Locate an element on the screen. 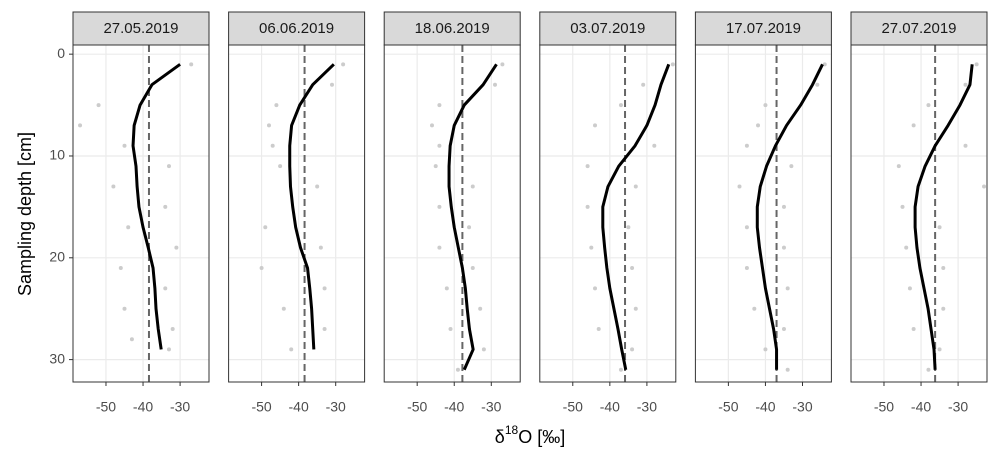 This screenshot has width=995, height=453. x-axis-title: δ18O [‰] is located at coordinates (530, 435).